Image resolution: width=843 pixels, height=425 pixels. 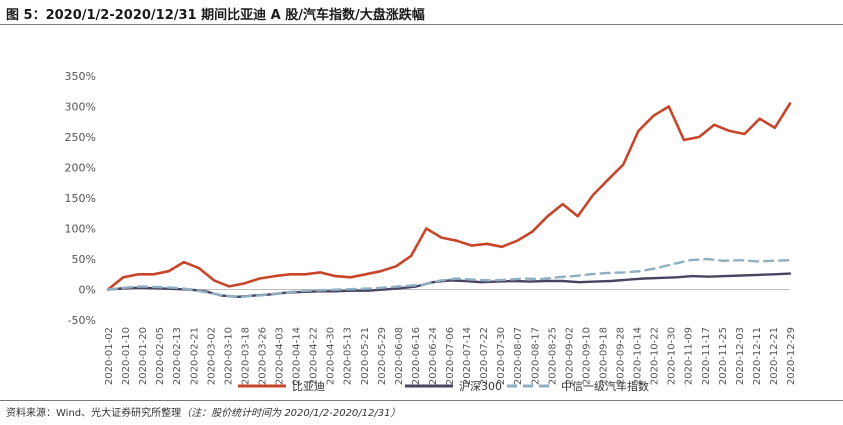 What do you see at coordinates (291, 413) in the screenshot?
I see `source-date-note: （注：股价统计时间为 2020/1/2-2020/12/31）` at bounding box center [291, 413].